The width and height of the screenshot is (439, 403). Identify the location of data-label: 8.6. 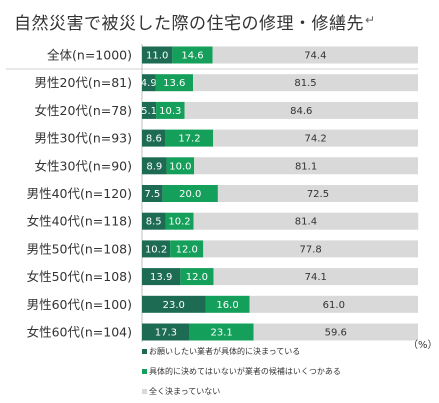
(154, 139).